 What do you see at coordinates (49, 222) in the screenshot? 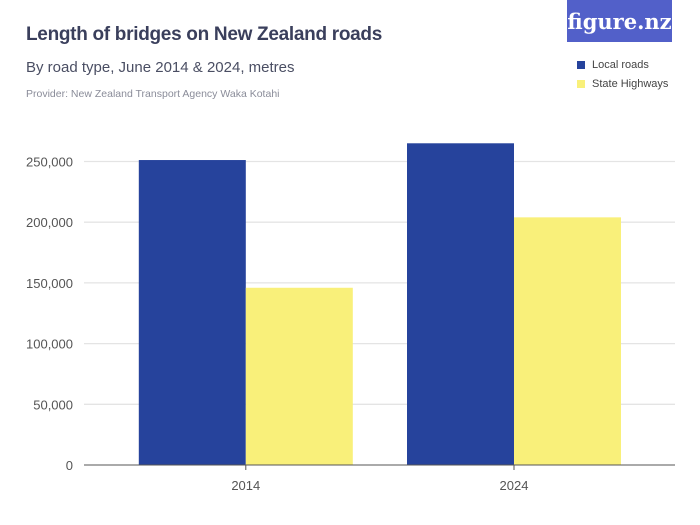
I see `y-tick-label: 200,000` at bounding box center [49, 222].